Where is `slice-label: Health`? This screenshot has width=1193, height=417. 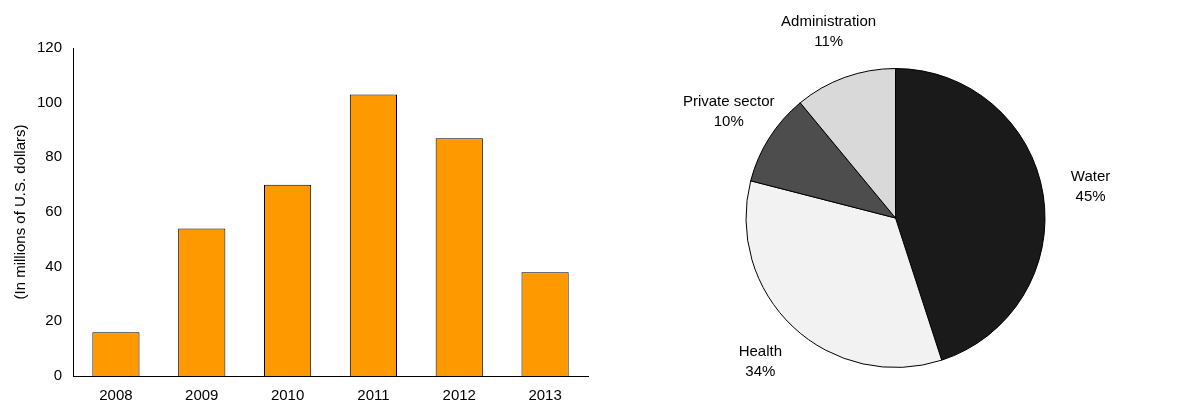 slice-label: Health is located at coordinates (760, 351).